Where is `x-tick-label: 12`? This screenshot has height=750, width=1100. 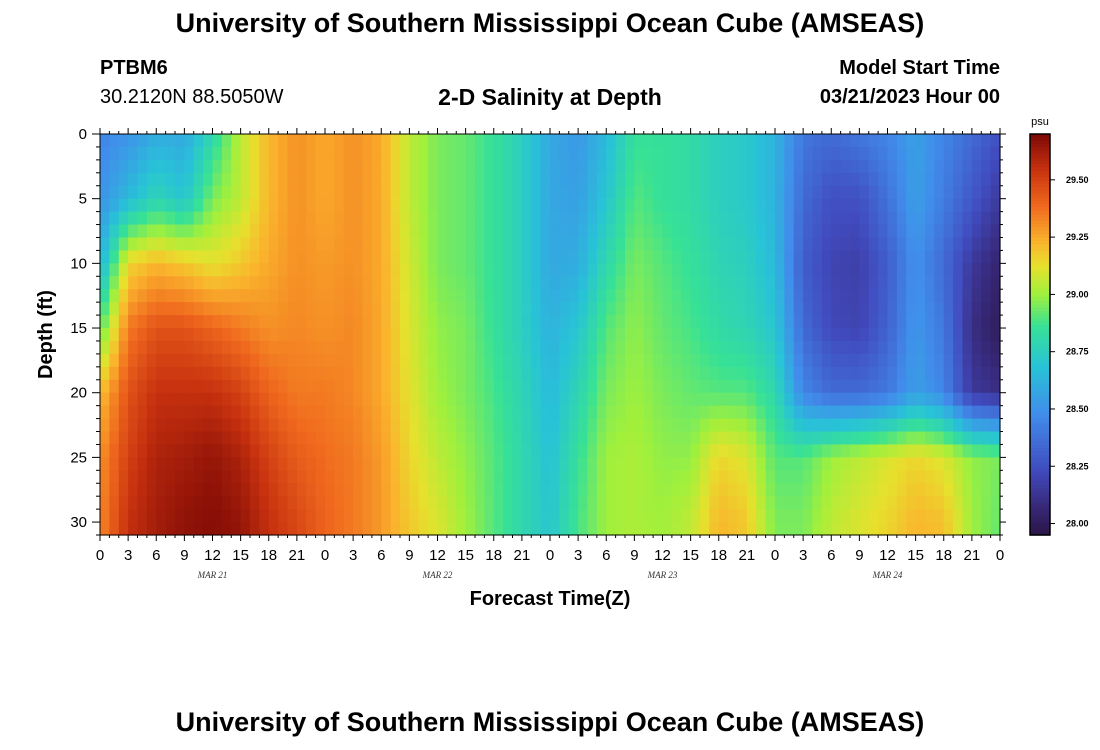
x-tick-label: 12 is located at coordinates (212, 555).